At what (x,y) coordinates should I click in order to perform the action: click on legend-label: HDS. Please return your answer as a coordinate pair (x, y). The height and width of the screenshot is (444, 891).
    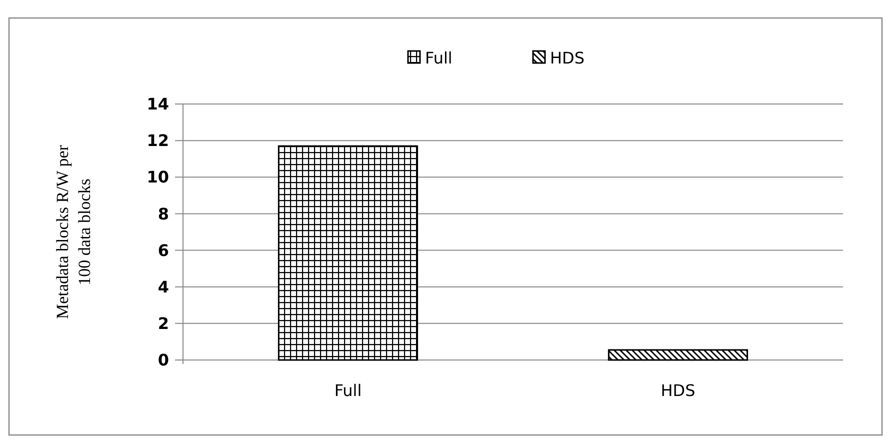
    Looking at the image, I should click on (567, 58).